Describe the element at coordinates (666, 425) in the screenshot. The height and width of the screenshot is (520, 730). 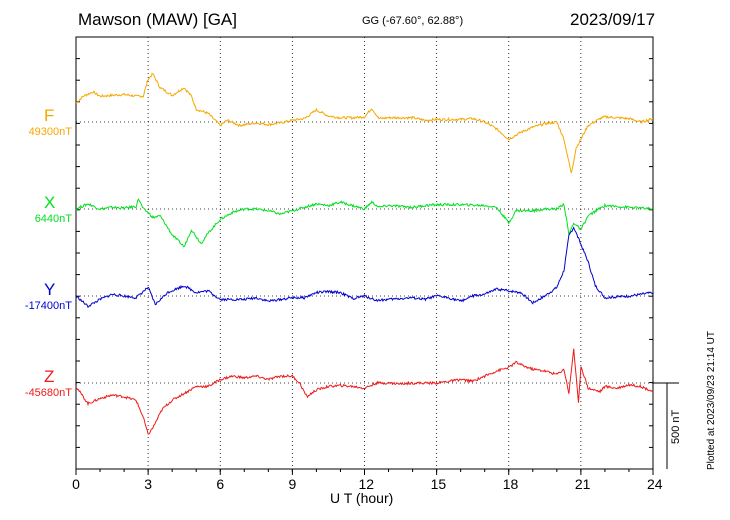
I see `scale-bar` at that location.